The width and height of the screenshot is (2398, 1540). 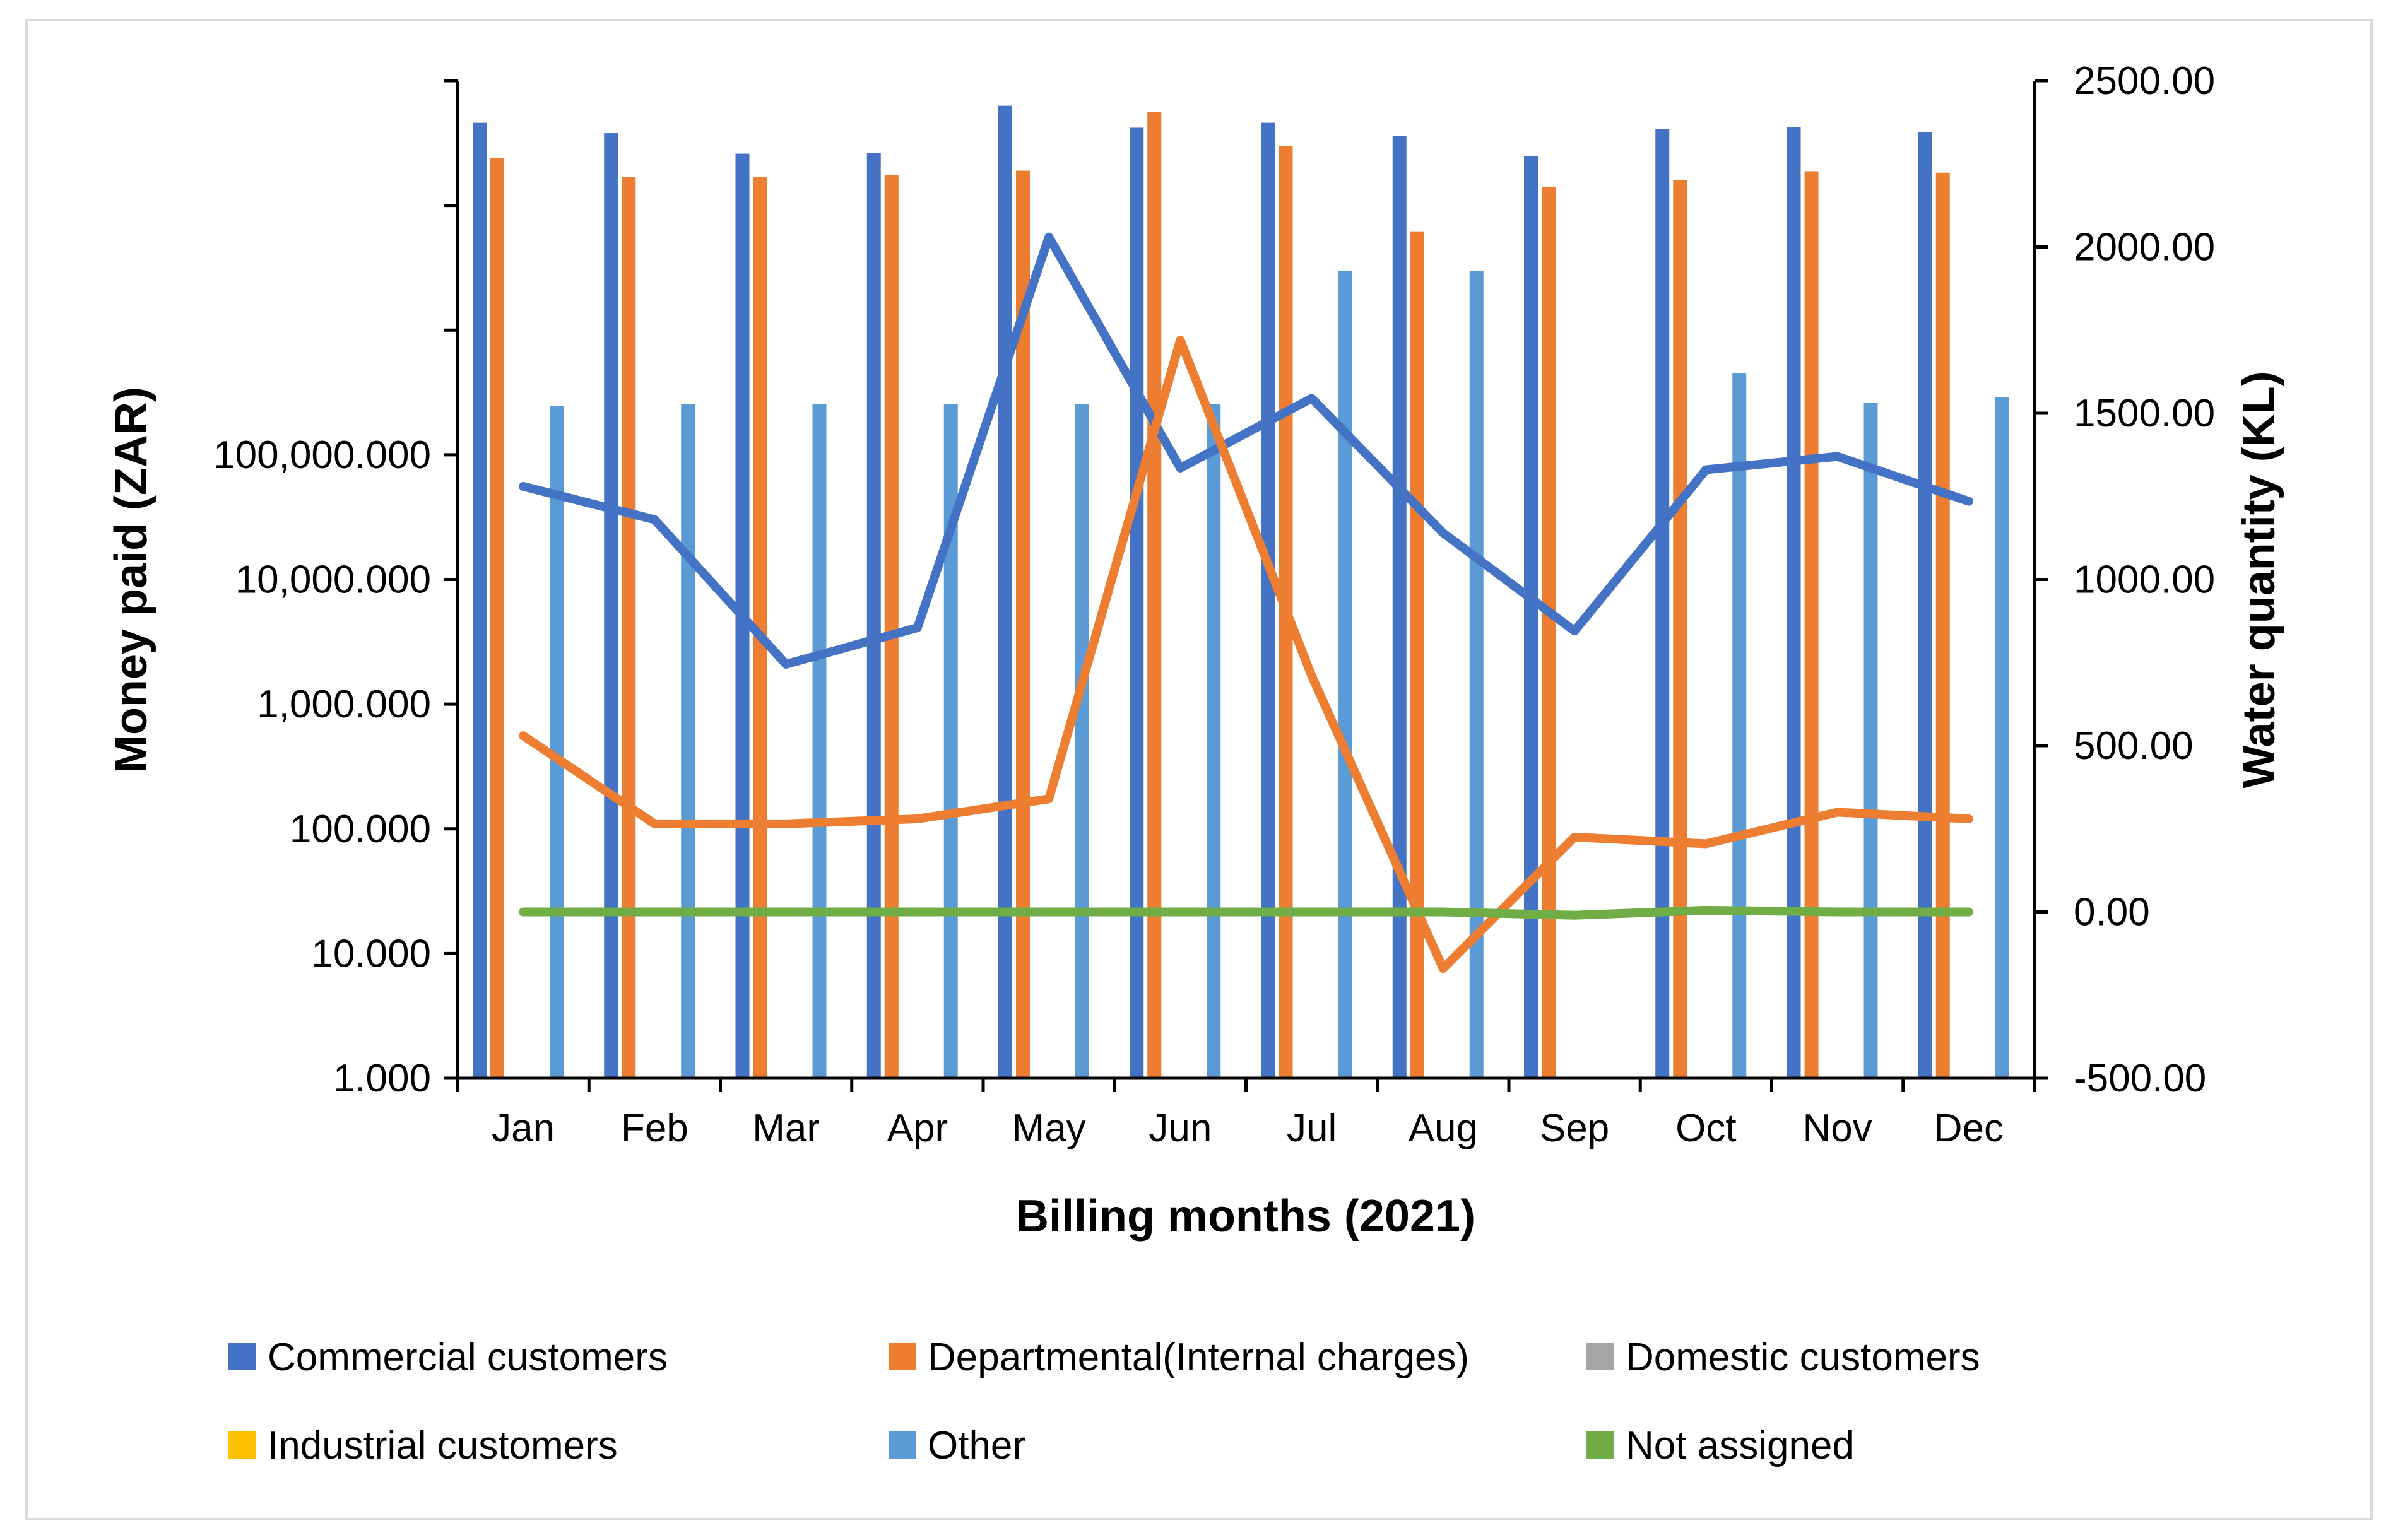 I want to click on legend-label-other: Other, so click(x=977, y=1445).